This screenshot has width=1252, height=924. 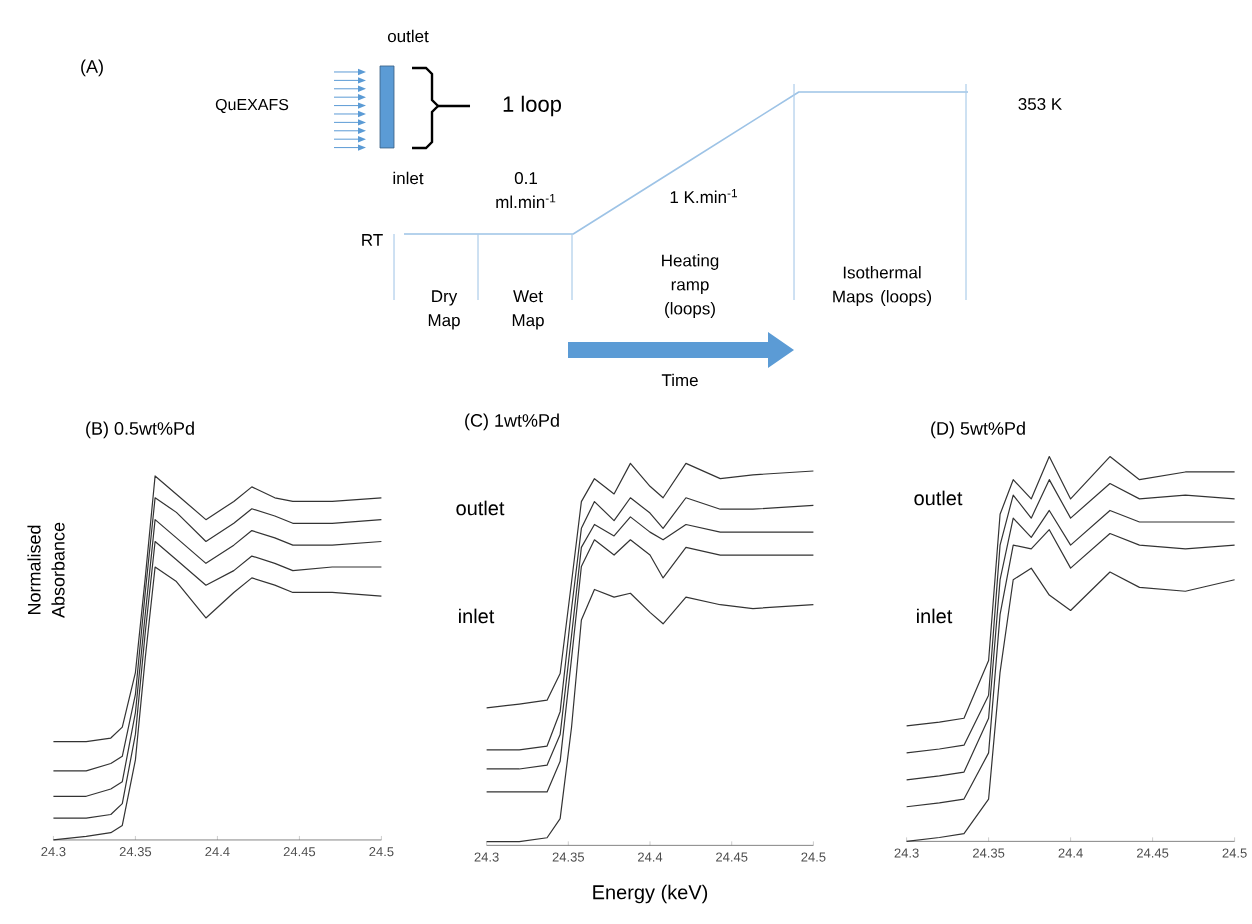 What do you see at coordinates (408, 36) in the screenshot?
I see `text: outlet` at bounding box center [408, 36].